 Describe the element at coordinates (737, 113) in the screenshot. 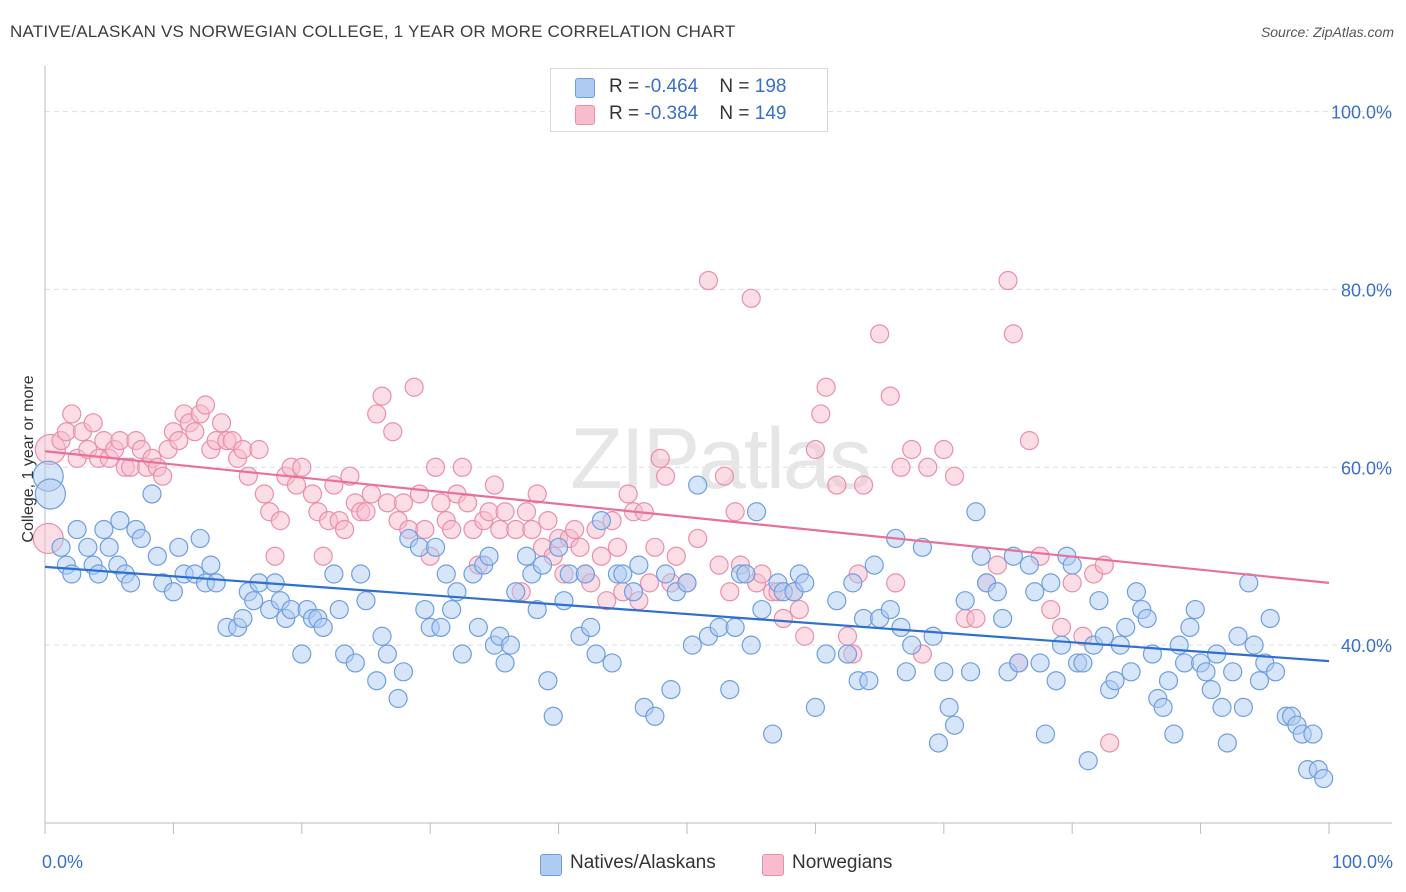

I see `legend-n-label: N =` at that location.